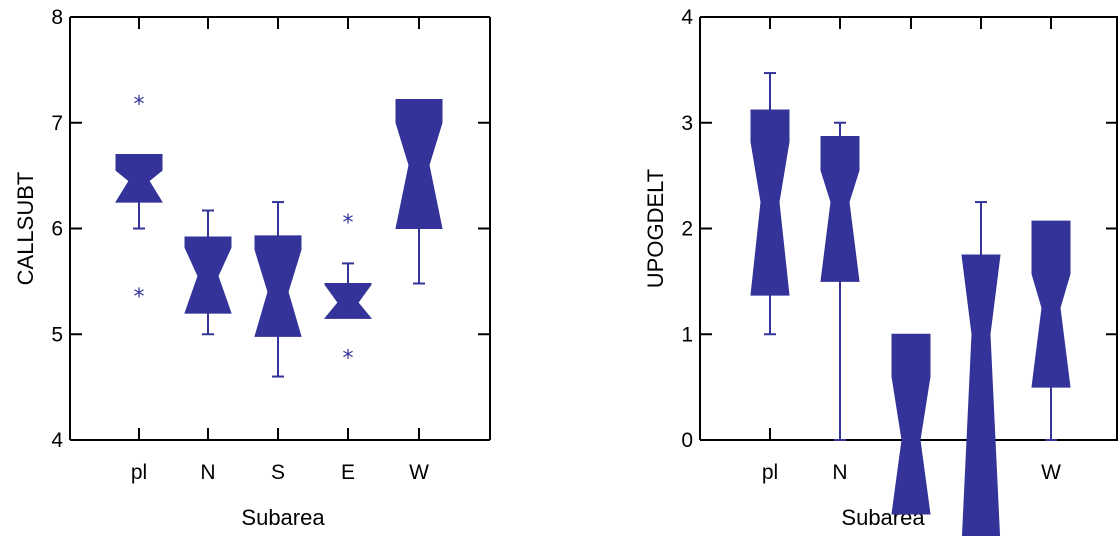  What do you see at coordinates (687, 229) in the screenshot?
I see `y-tick-label: 2` at bounding box center [687, 229].